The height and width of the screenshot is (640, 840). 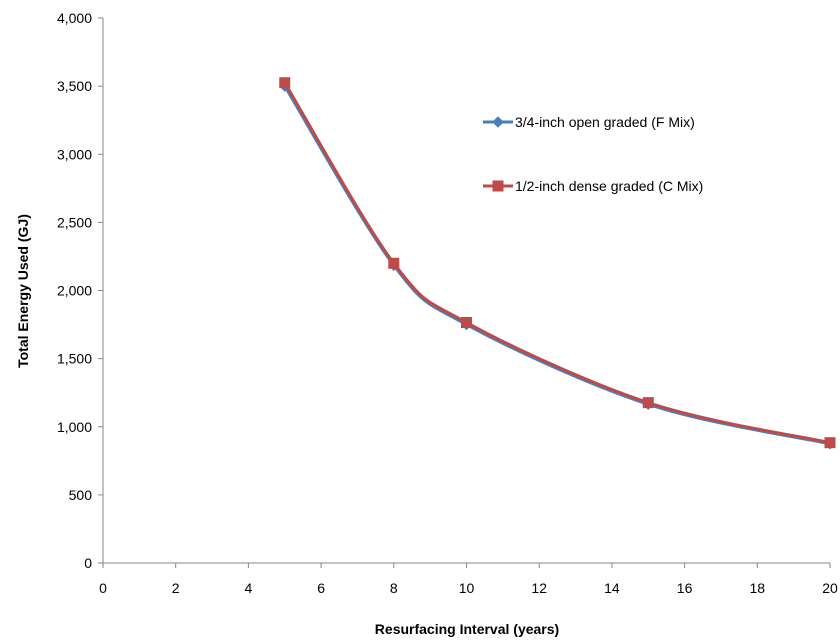 What do you see at coordinates (249, 588) in the screenshot?
I see `x-tick-label: 4` at bounding box center [249, 588].